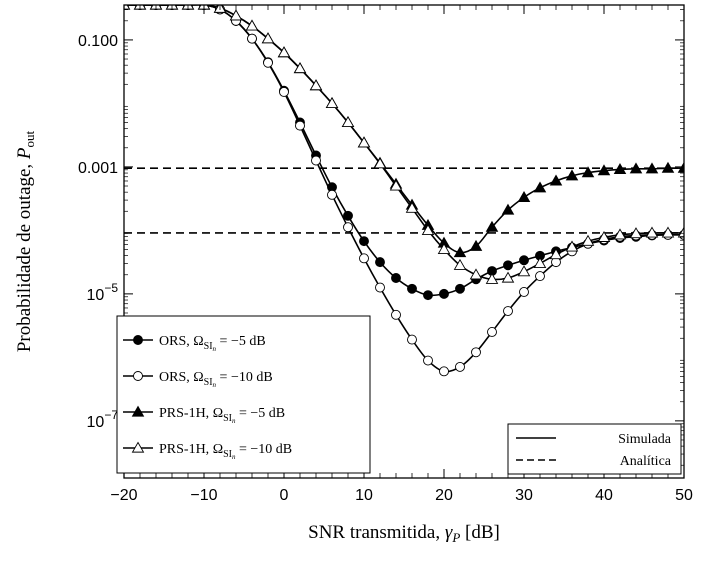 This screenshot has height=561, width=721. Describe the element at coordinates (103, 419) in the screenshot. I see `y-tick-label: 10⁻⁷` at that location.